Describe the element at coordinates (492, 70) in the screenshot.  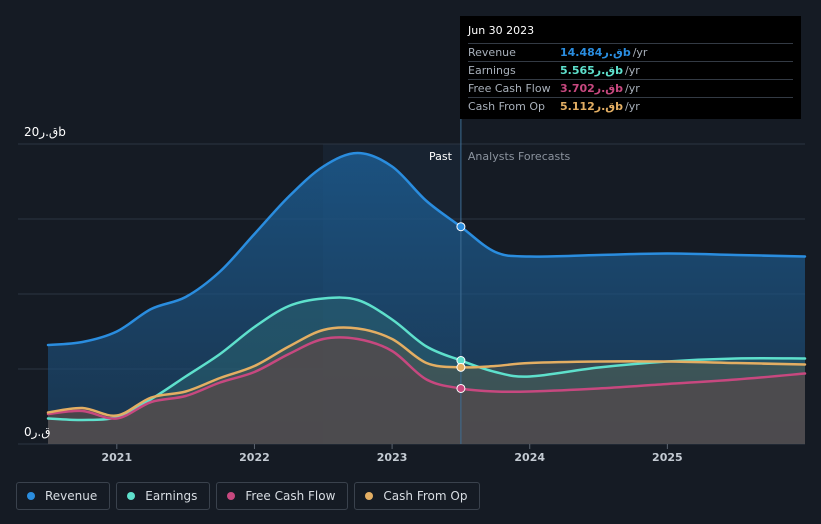
I see `tooltip-row-label: Earnings` at that location.